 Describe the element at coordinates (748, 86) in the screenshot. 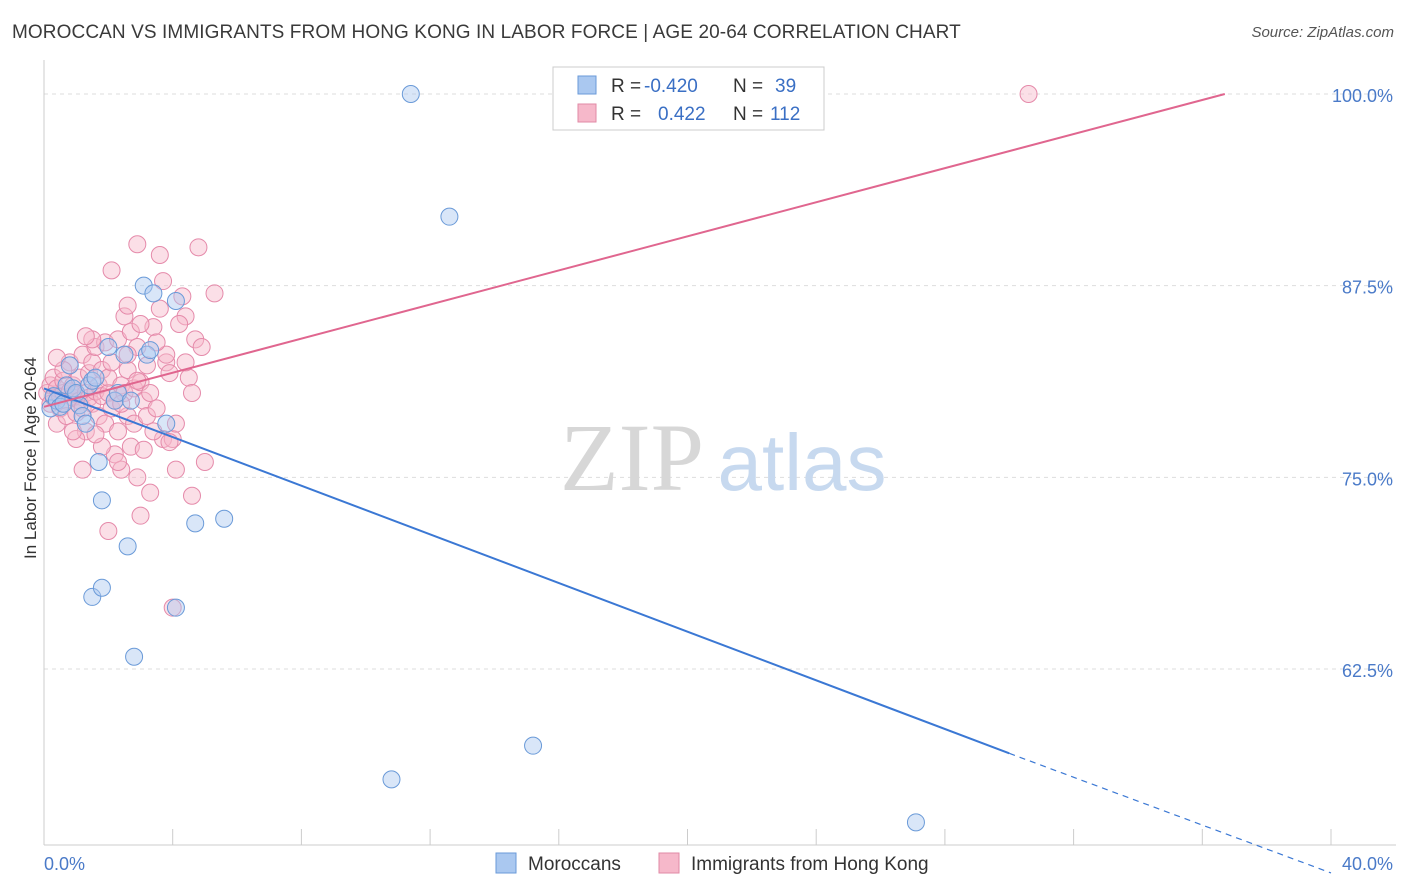

I see `legend-n-label-1: N =` at that location.